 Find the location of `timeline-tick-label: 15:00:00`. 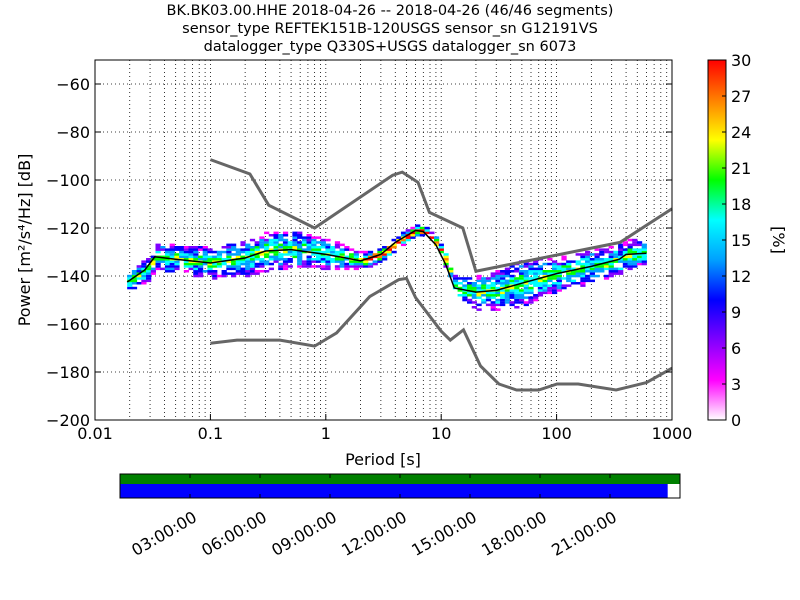

timeline-tick-label: 15:00:00 is located at coordinates (444, 533).